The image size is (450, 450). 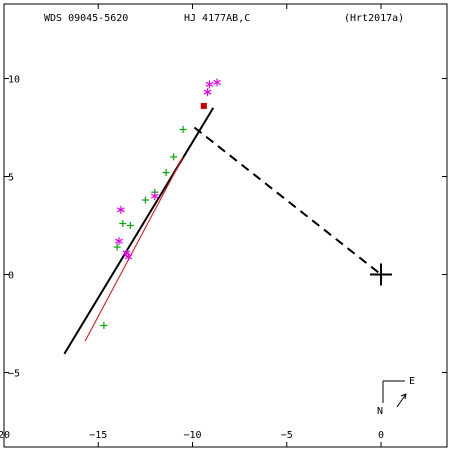 What do you see at coordinates (403, 396) in the screenshot?
I see `compass-arrow-head` at bounding box center [403, 396].